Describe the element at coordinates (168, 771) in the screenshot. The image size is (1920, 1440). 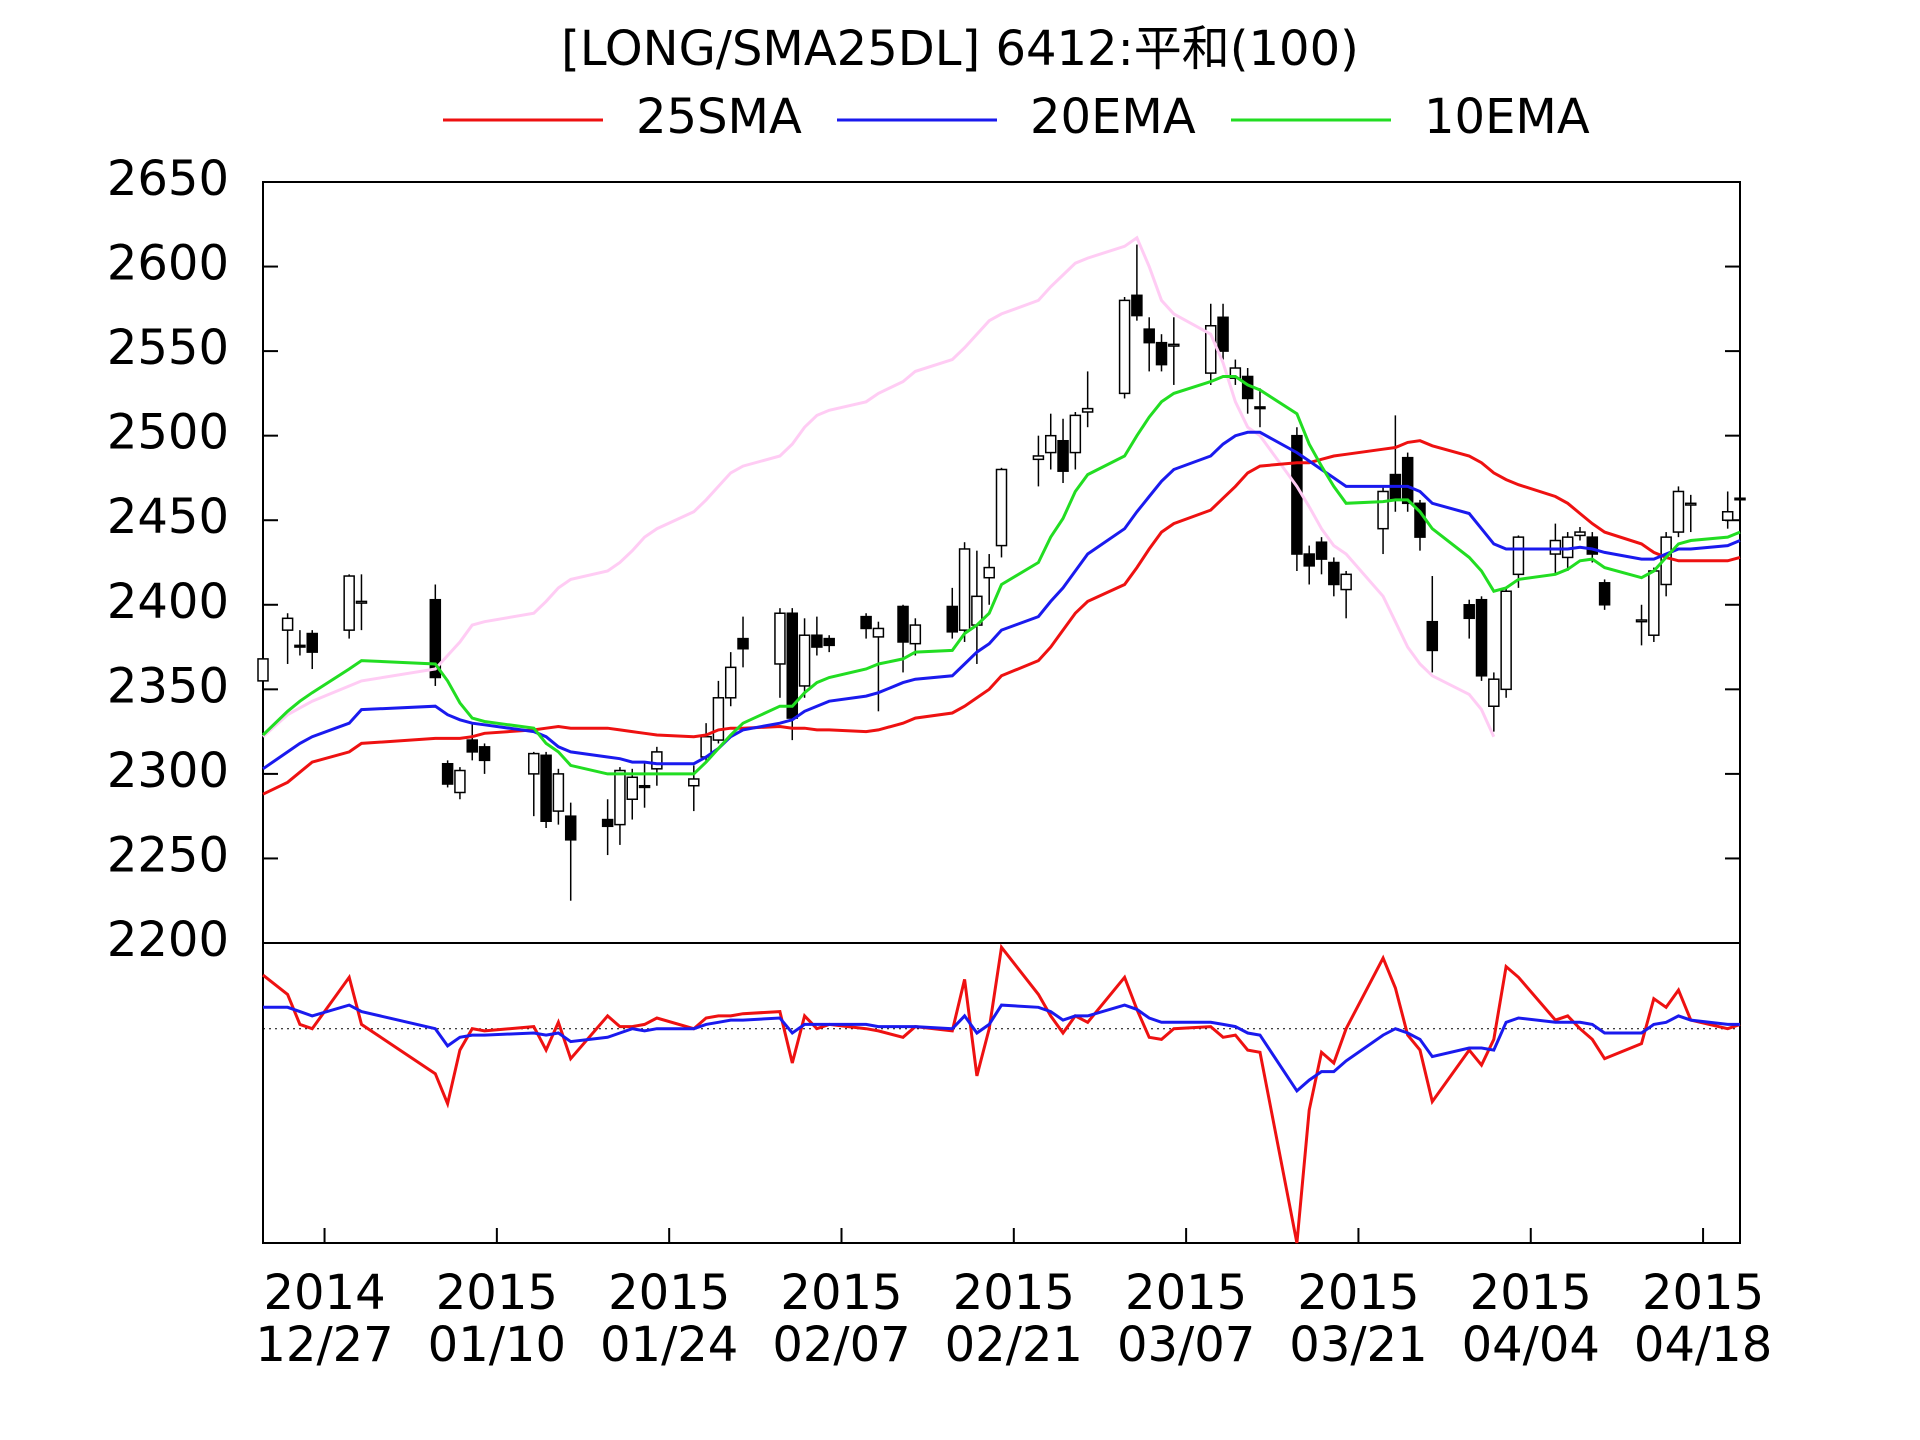
I see `y-tick-label: 2300` at that location.